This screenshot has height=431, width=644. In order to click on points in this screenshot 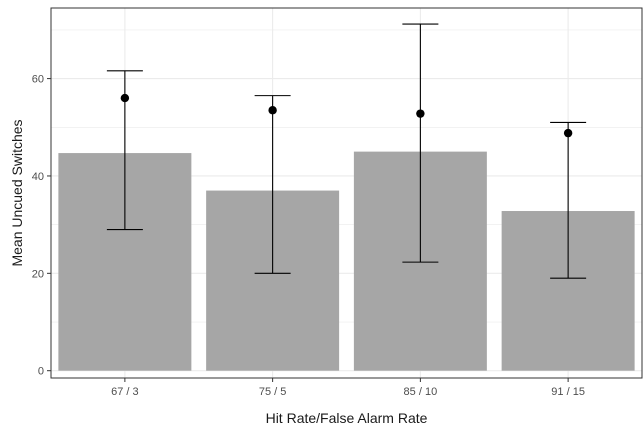, I will do `click(346, 115)`.